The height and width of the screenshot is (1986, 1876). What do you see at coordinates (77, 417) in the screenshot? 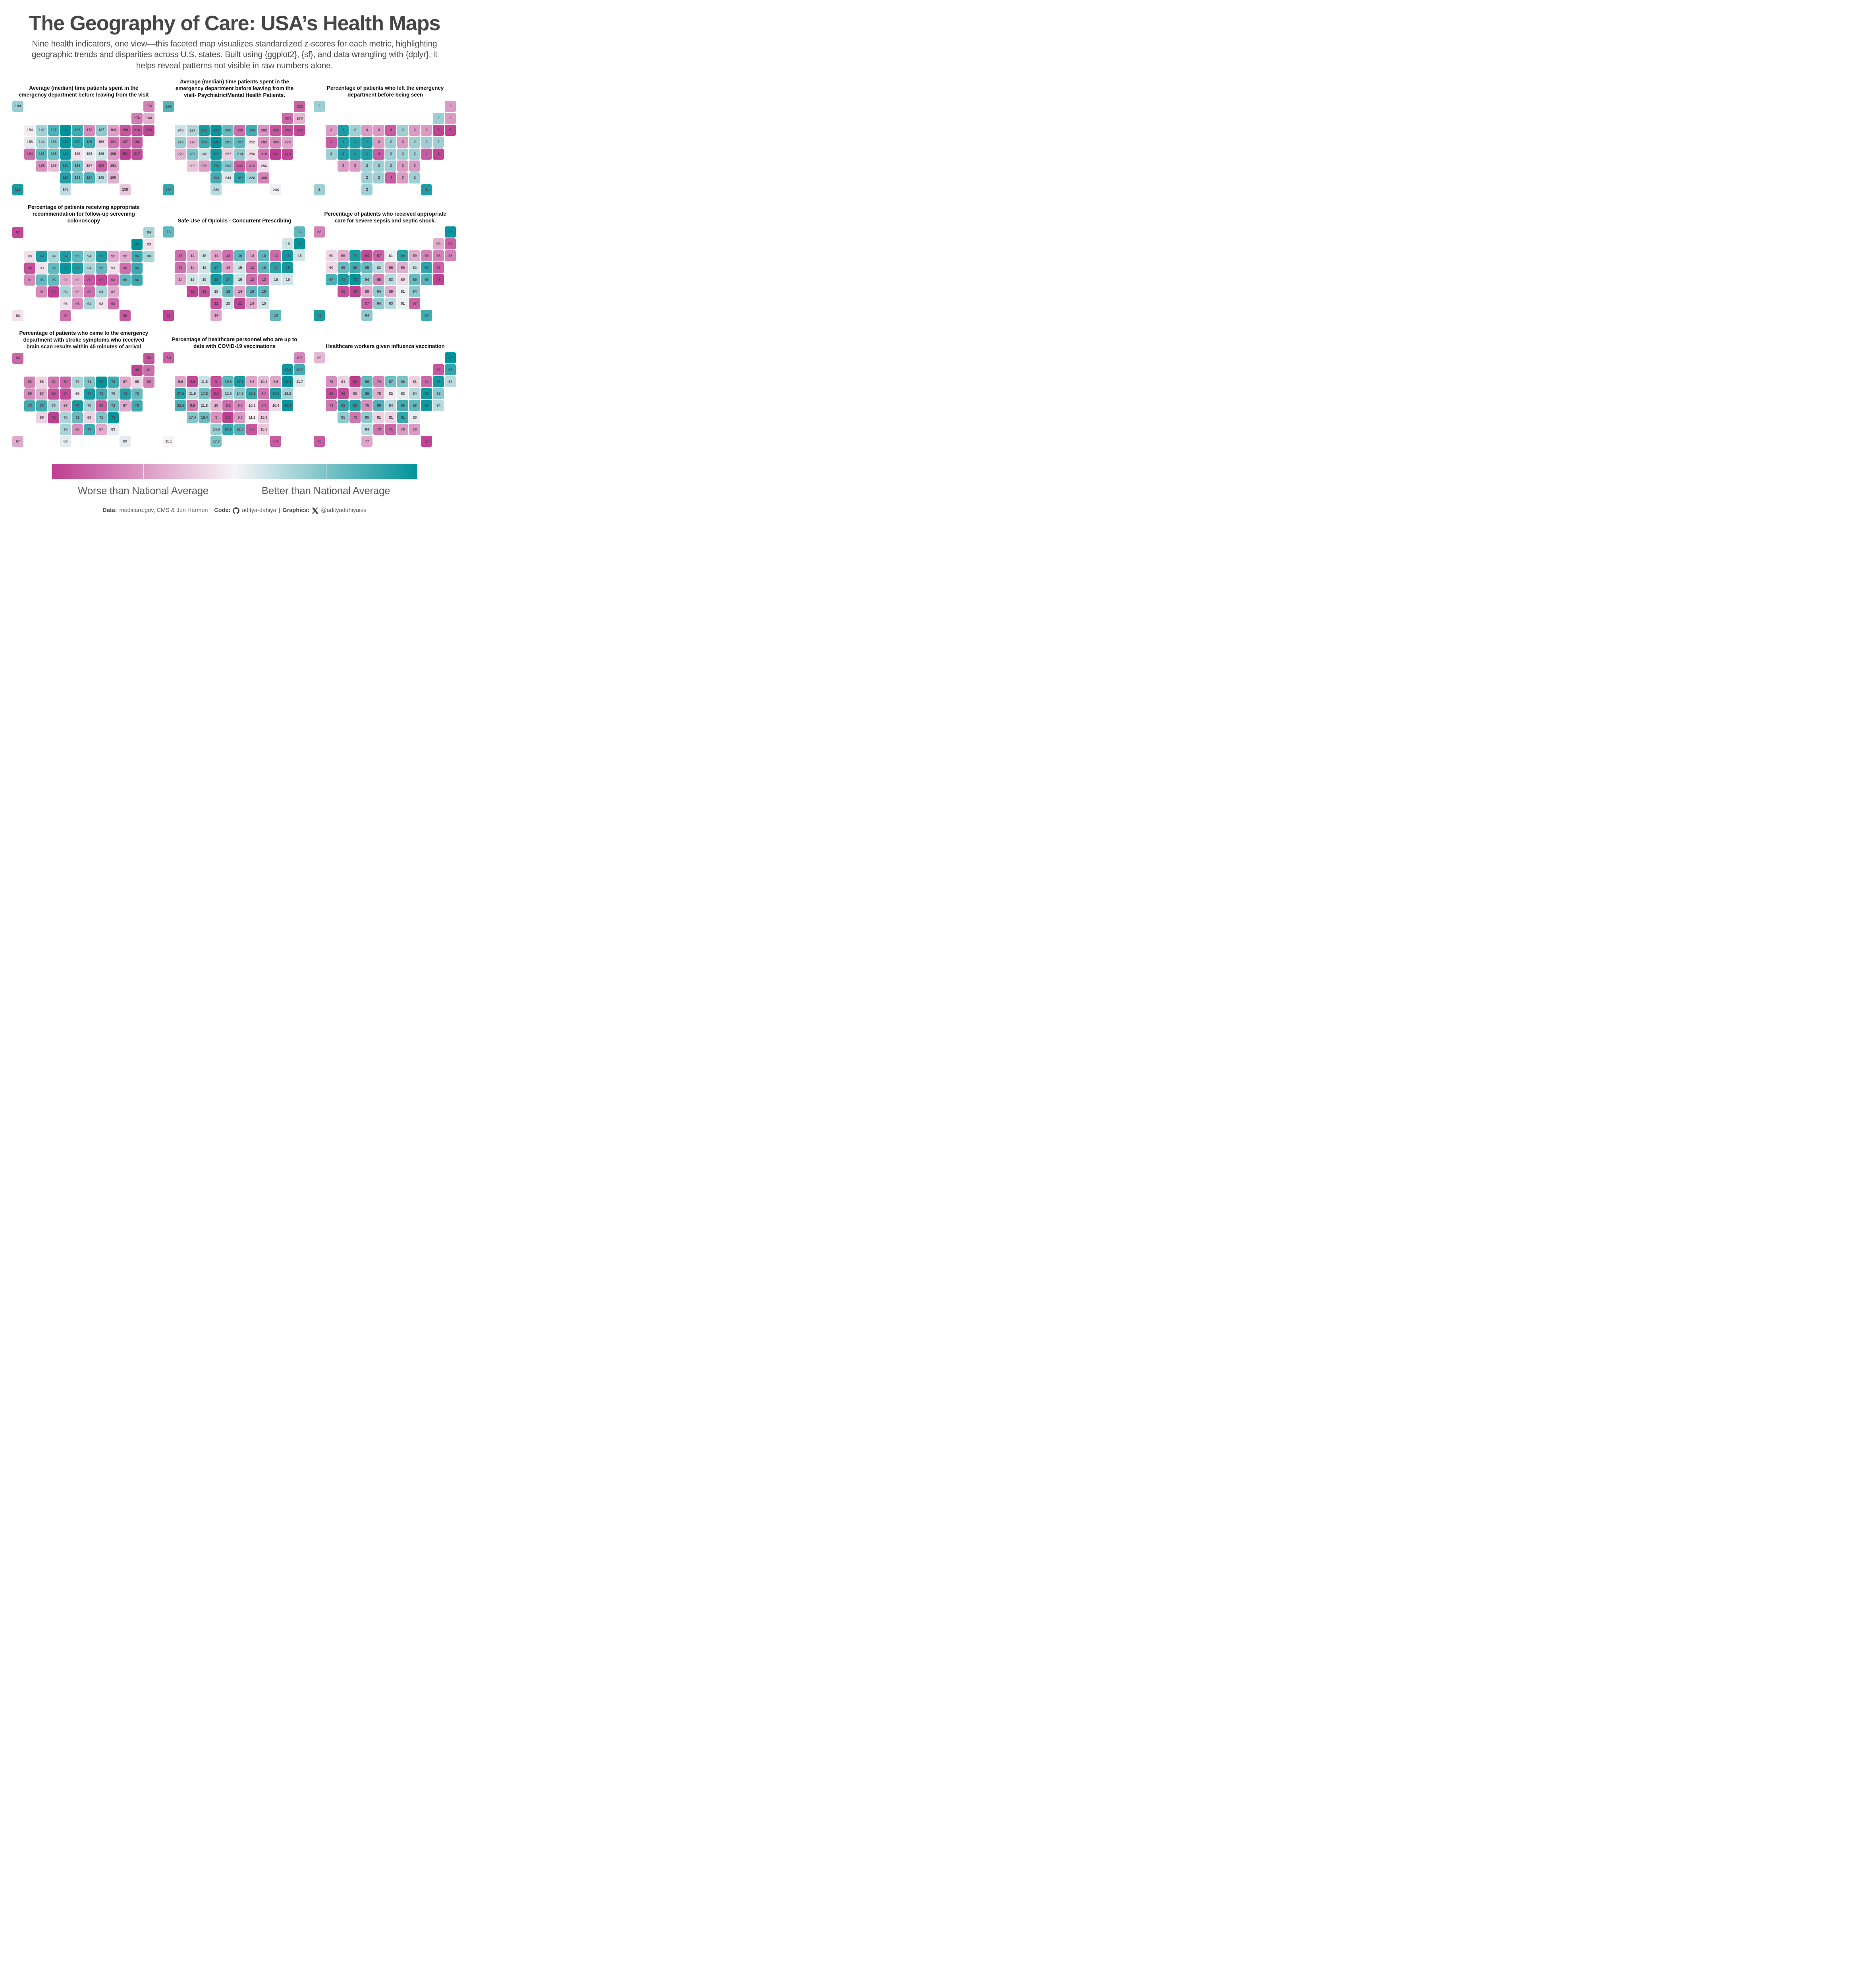
I see `state-tile-AR: 72` at bounding box center [77, 417].